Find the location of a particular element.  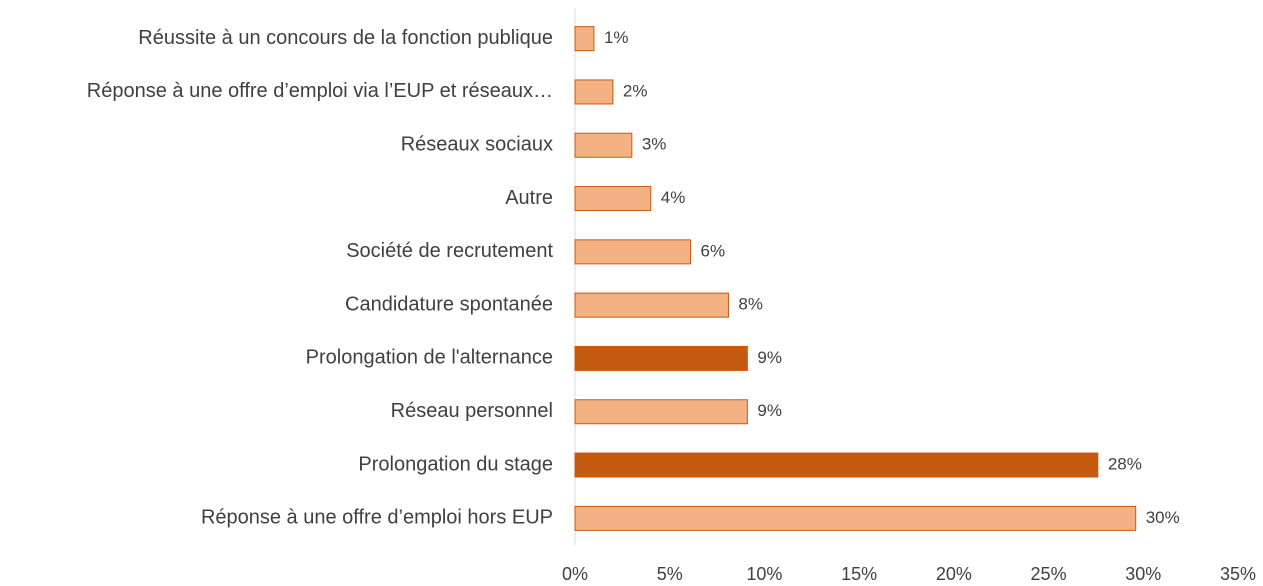

category-label: Réseau personnel is located at coordinates (472, 411).